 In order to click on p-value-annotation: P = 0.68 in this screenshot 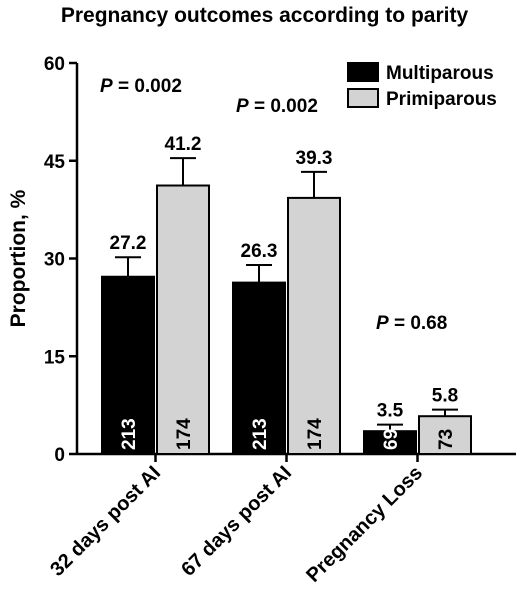, I will do `click(411, 323)`.